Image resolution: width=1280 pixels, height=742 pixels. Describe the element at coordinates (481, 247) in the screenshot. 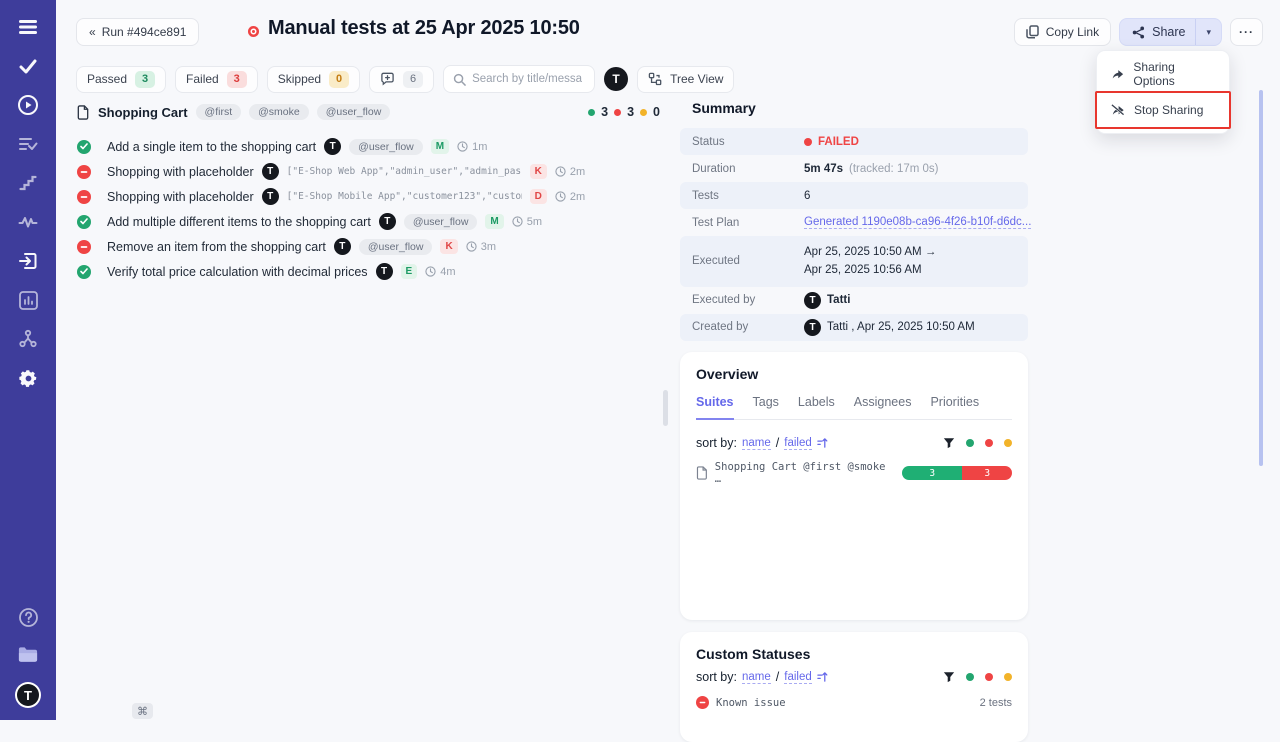

I see `test-duration: 3m` at that location.